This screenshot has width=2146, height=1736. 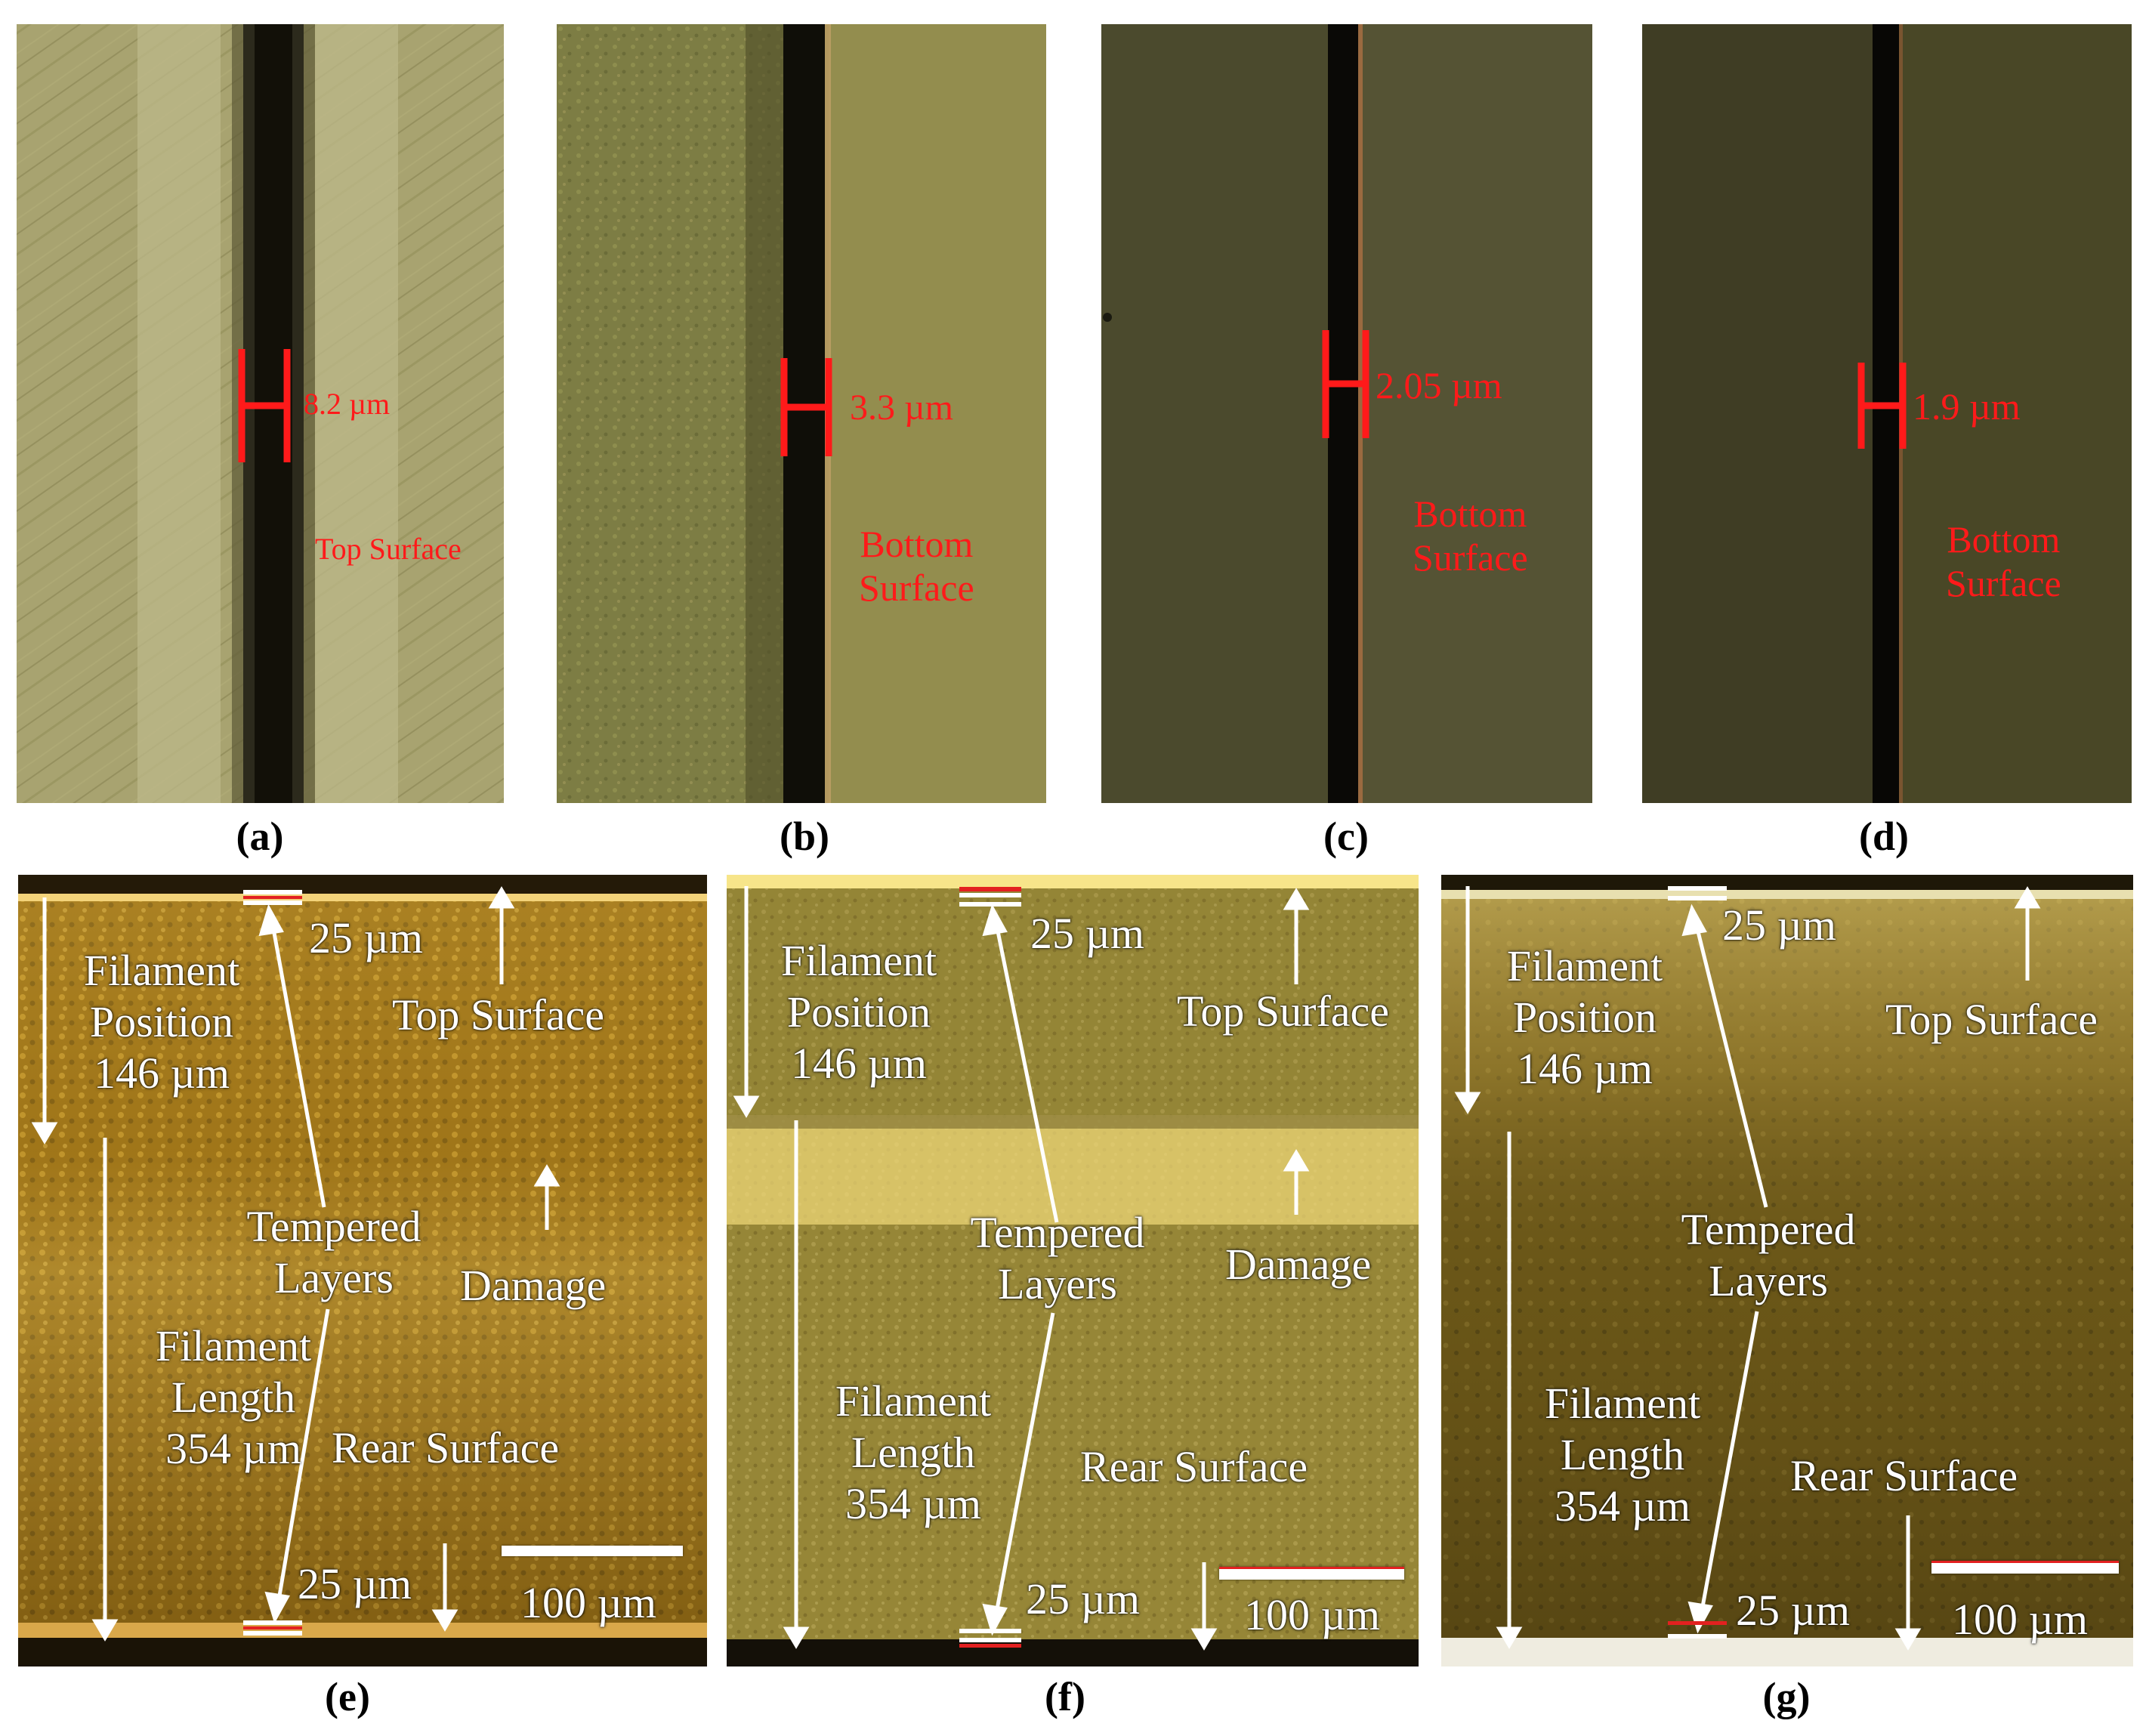 I want to click on filament-length-label-e: Filament Length 354 µm, so click(x=233, y=1397).